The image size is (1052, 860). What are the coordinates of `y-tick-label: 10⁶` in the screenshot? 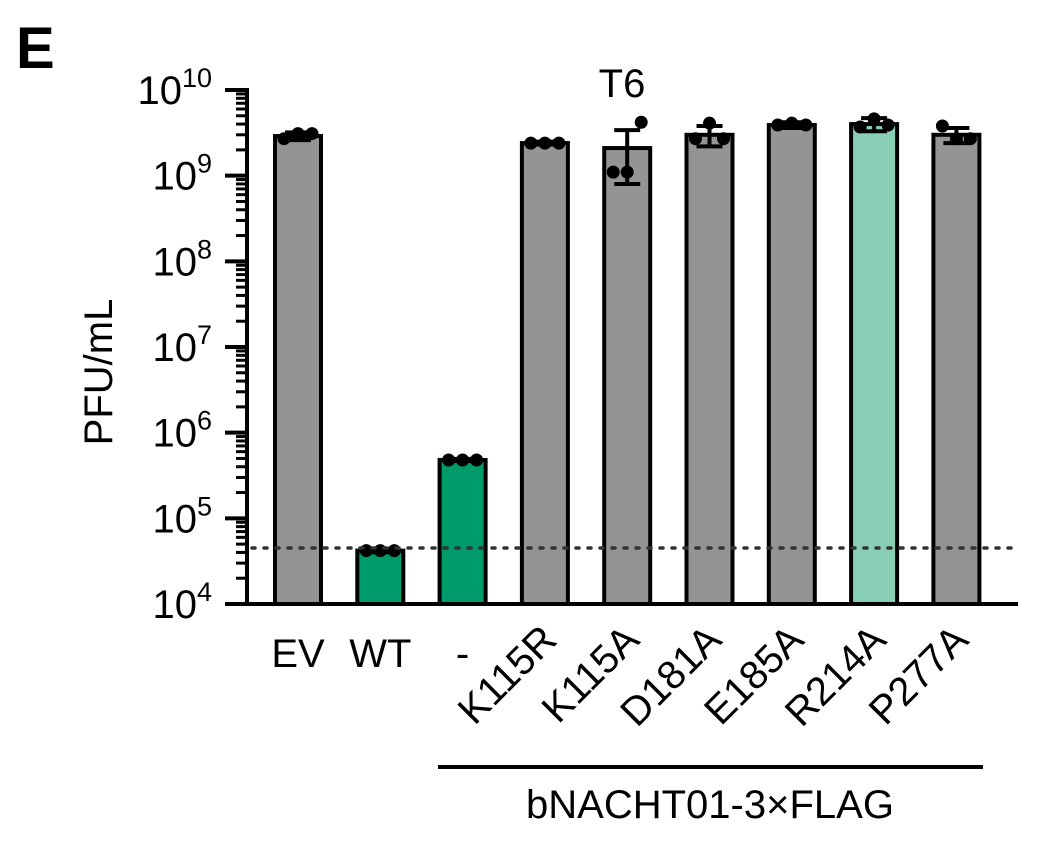 It's located at (182, 431).